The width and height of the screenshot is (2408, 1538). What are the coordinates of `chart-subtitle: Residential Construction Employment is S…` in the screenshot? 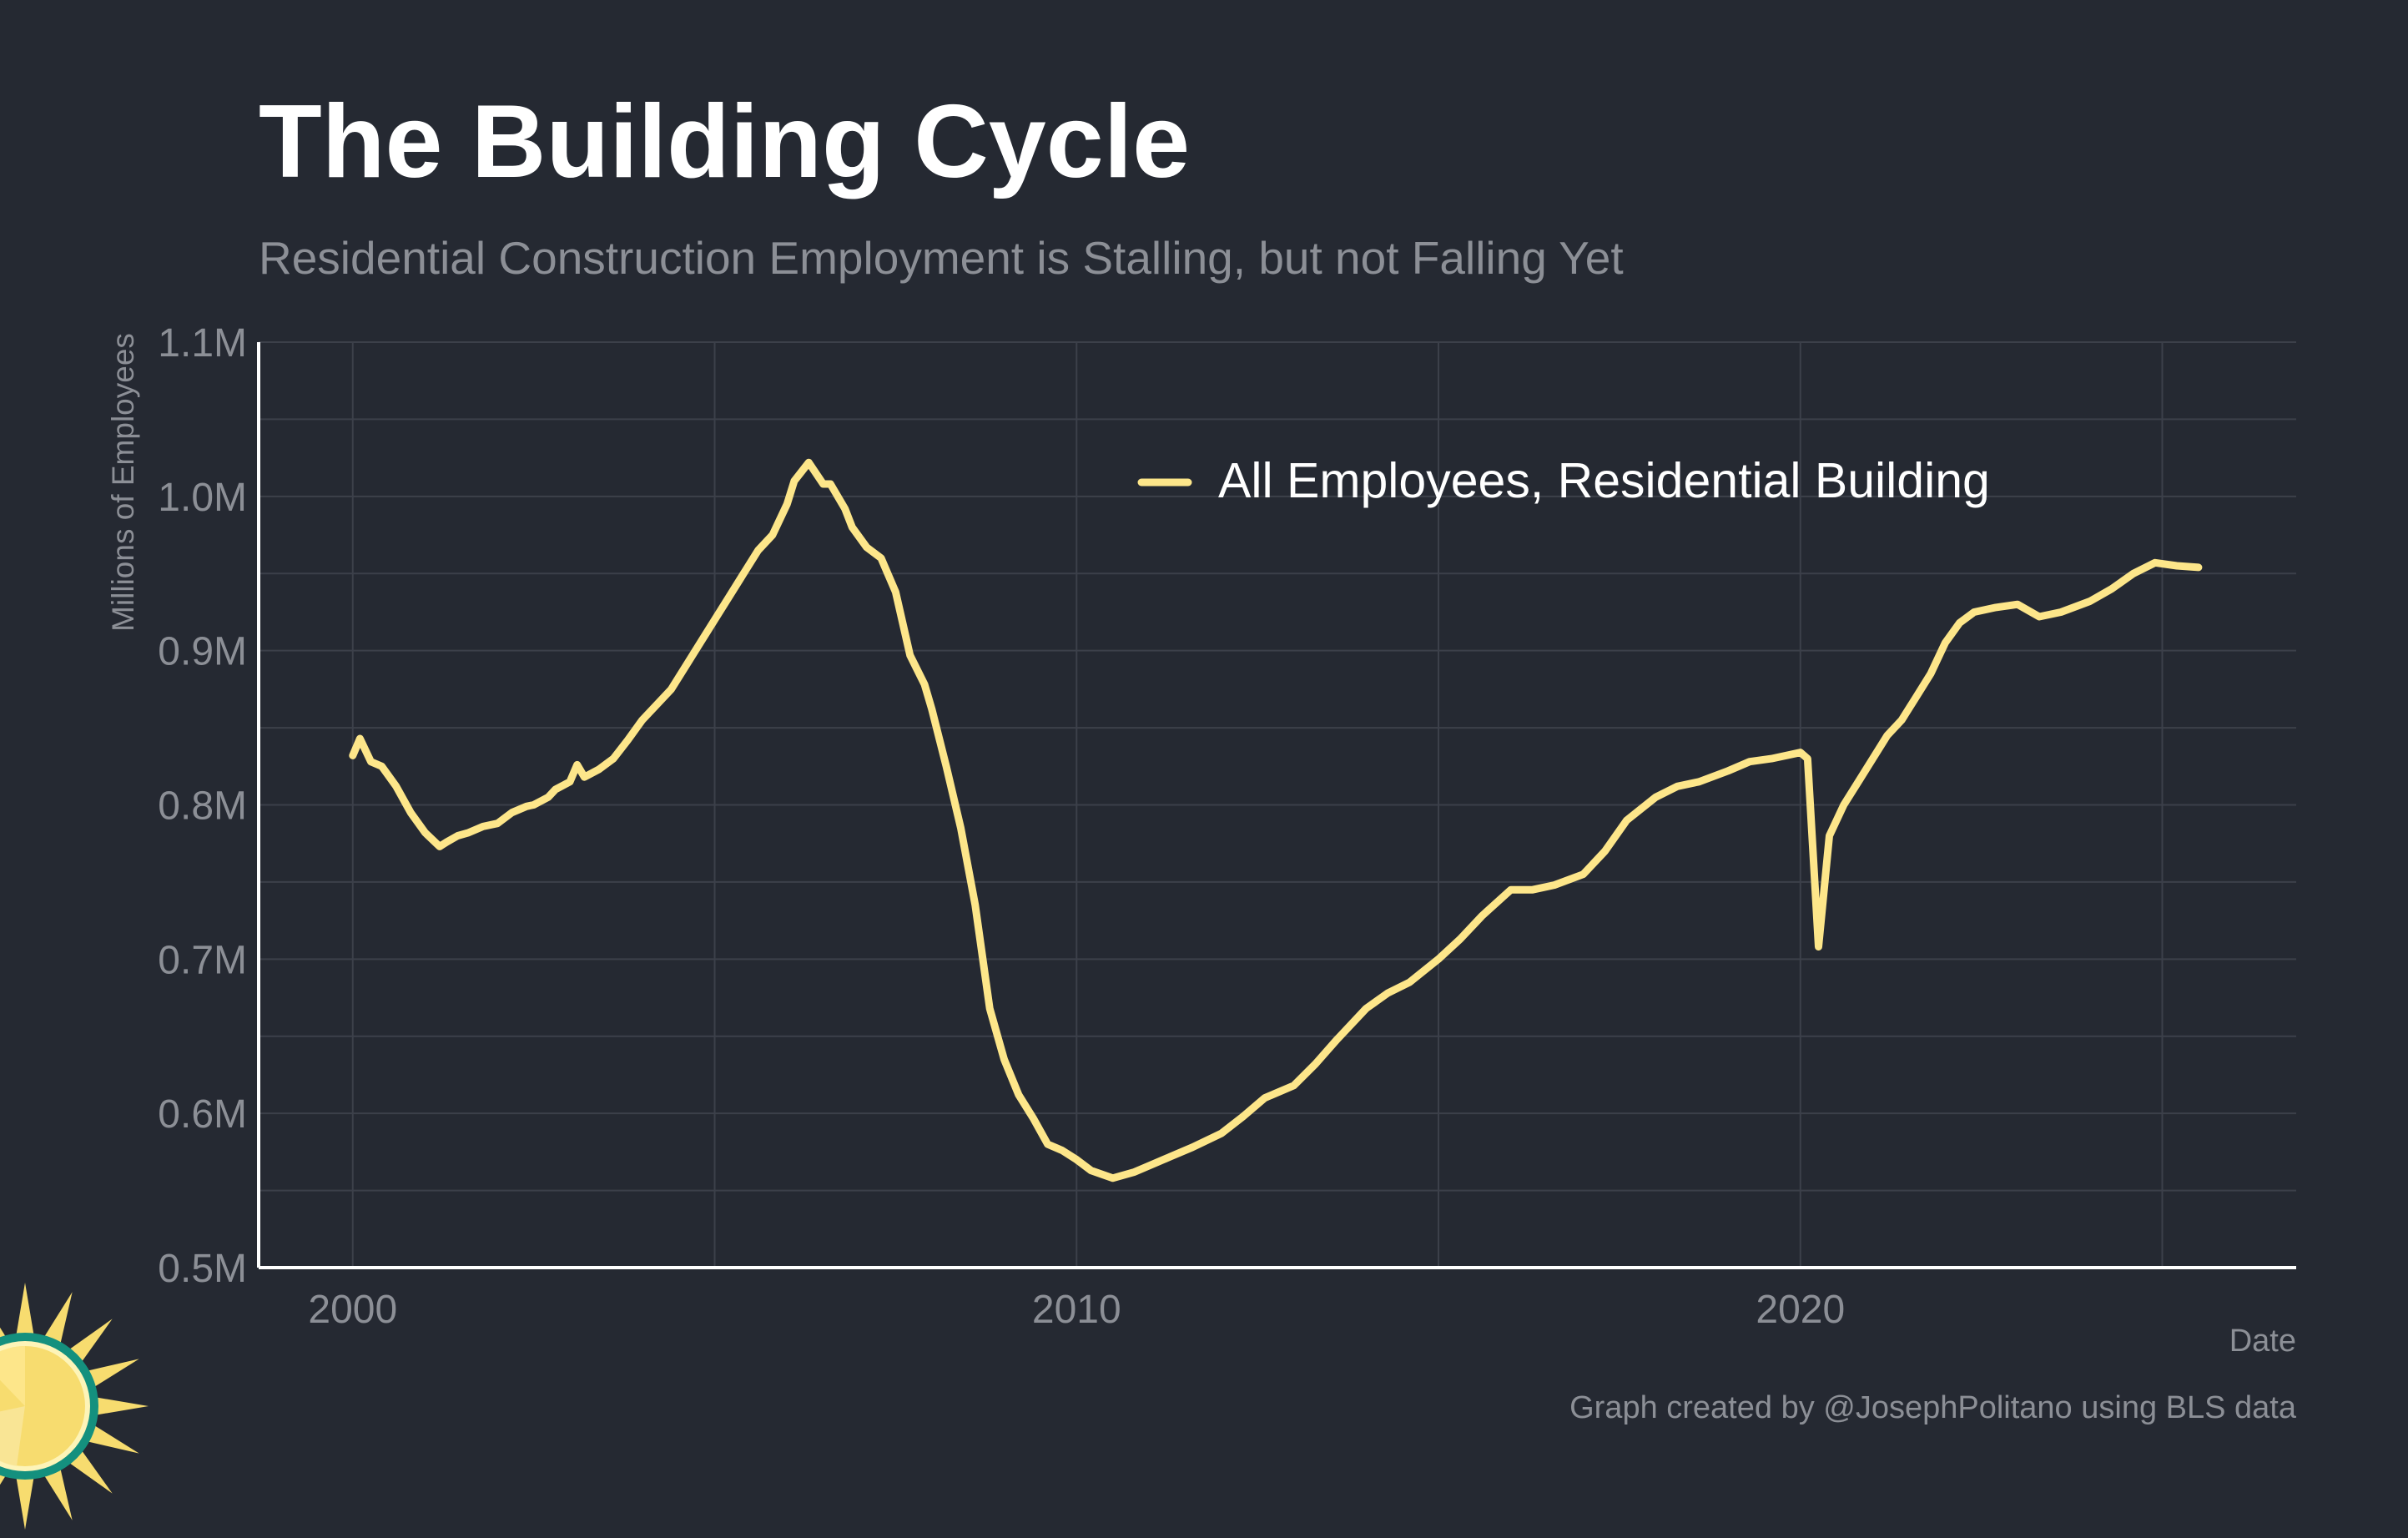 It's located at (941, 258).